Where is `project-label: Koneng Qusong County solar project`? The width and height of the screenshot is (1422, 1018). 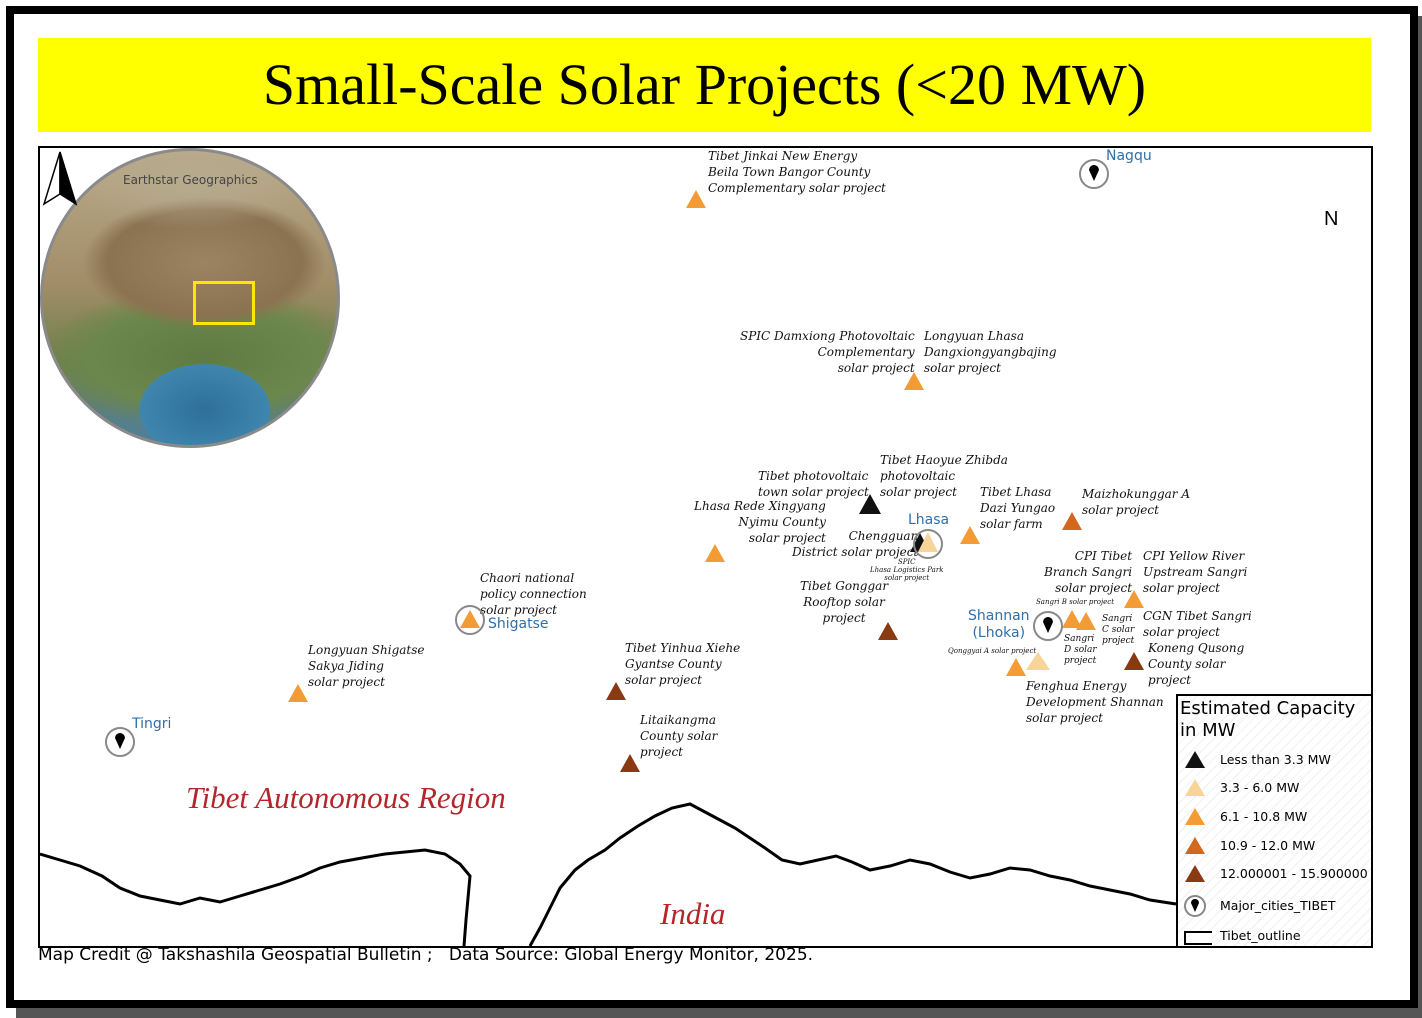
project-label: Koneng Qusong County solar project is located at coordinates (1196, 664).